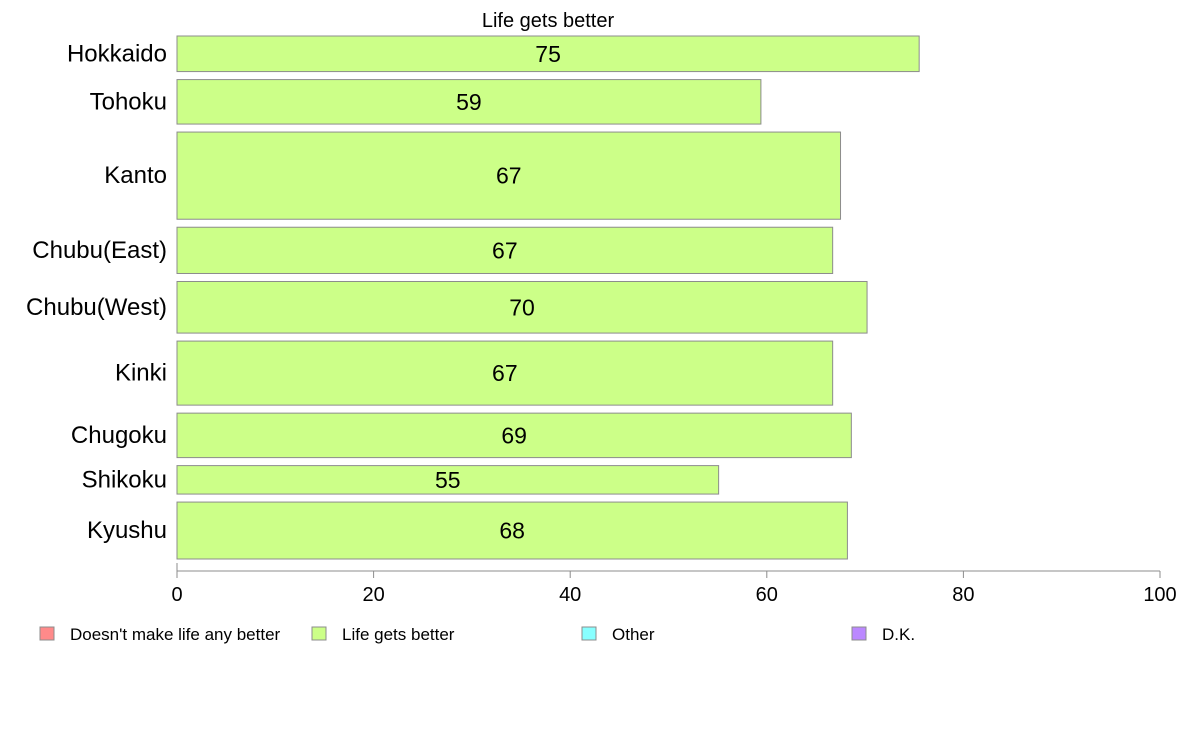  I want to click on bar-value-label: 55, so click(448, 480).